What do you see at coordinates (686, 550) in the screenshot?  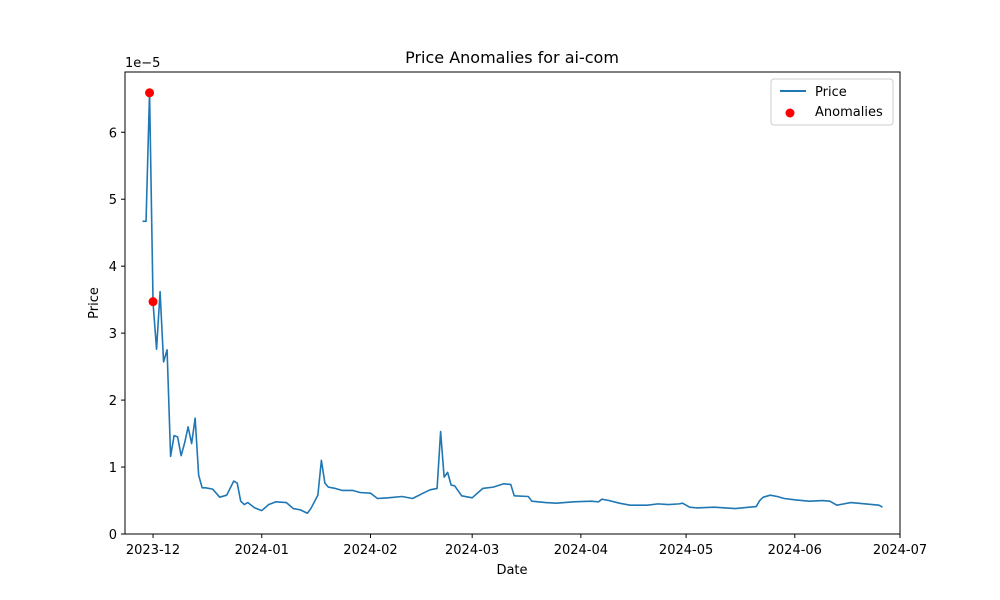 I see `x-tick-label: 2024-05` at bounding box center [686, 550].